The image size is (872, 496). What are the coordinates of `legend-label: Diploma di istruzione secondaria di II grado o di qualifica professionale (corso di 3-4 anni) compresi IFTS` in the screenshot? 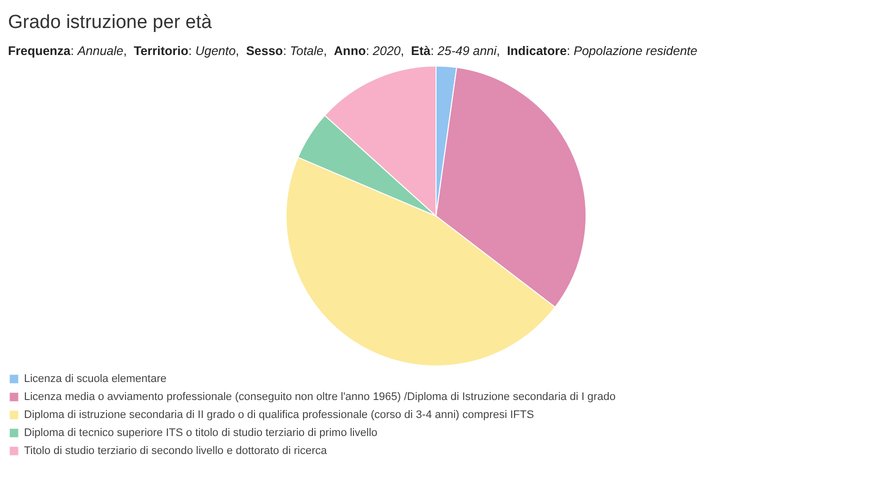 It's located at (279, 415).